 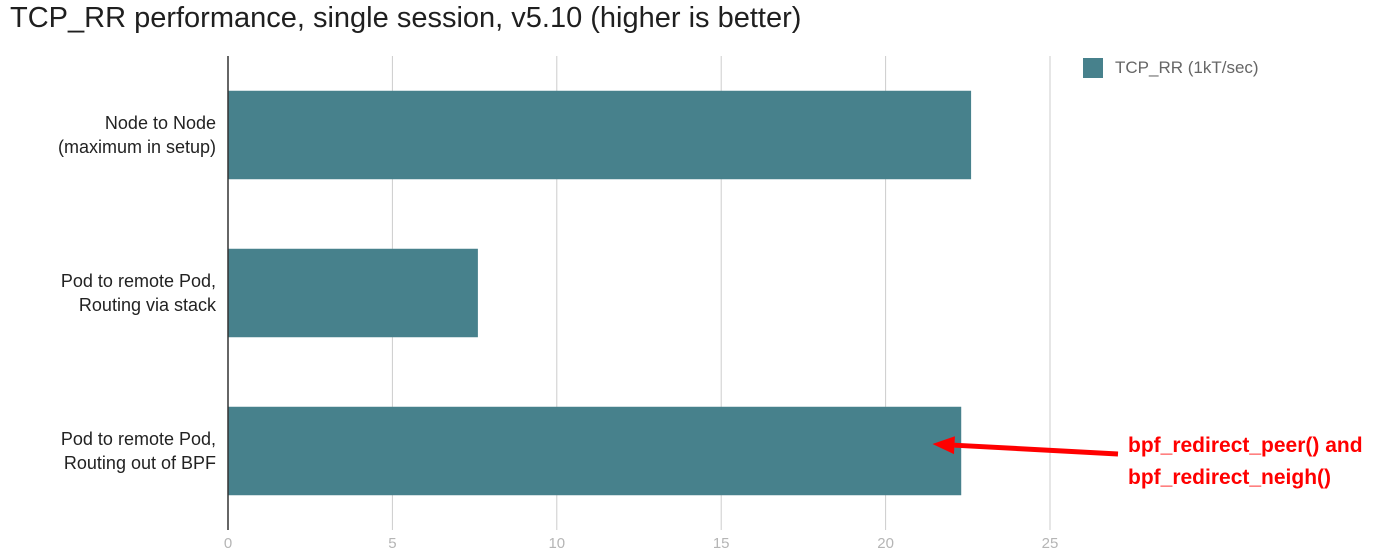 I want to click on category-label: (maximum in setup), so click(x=137, y=147).